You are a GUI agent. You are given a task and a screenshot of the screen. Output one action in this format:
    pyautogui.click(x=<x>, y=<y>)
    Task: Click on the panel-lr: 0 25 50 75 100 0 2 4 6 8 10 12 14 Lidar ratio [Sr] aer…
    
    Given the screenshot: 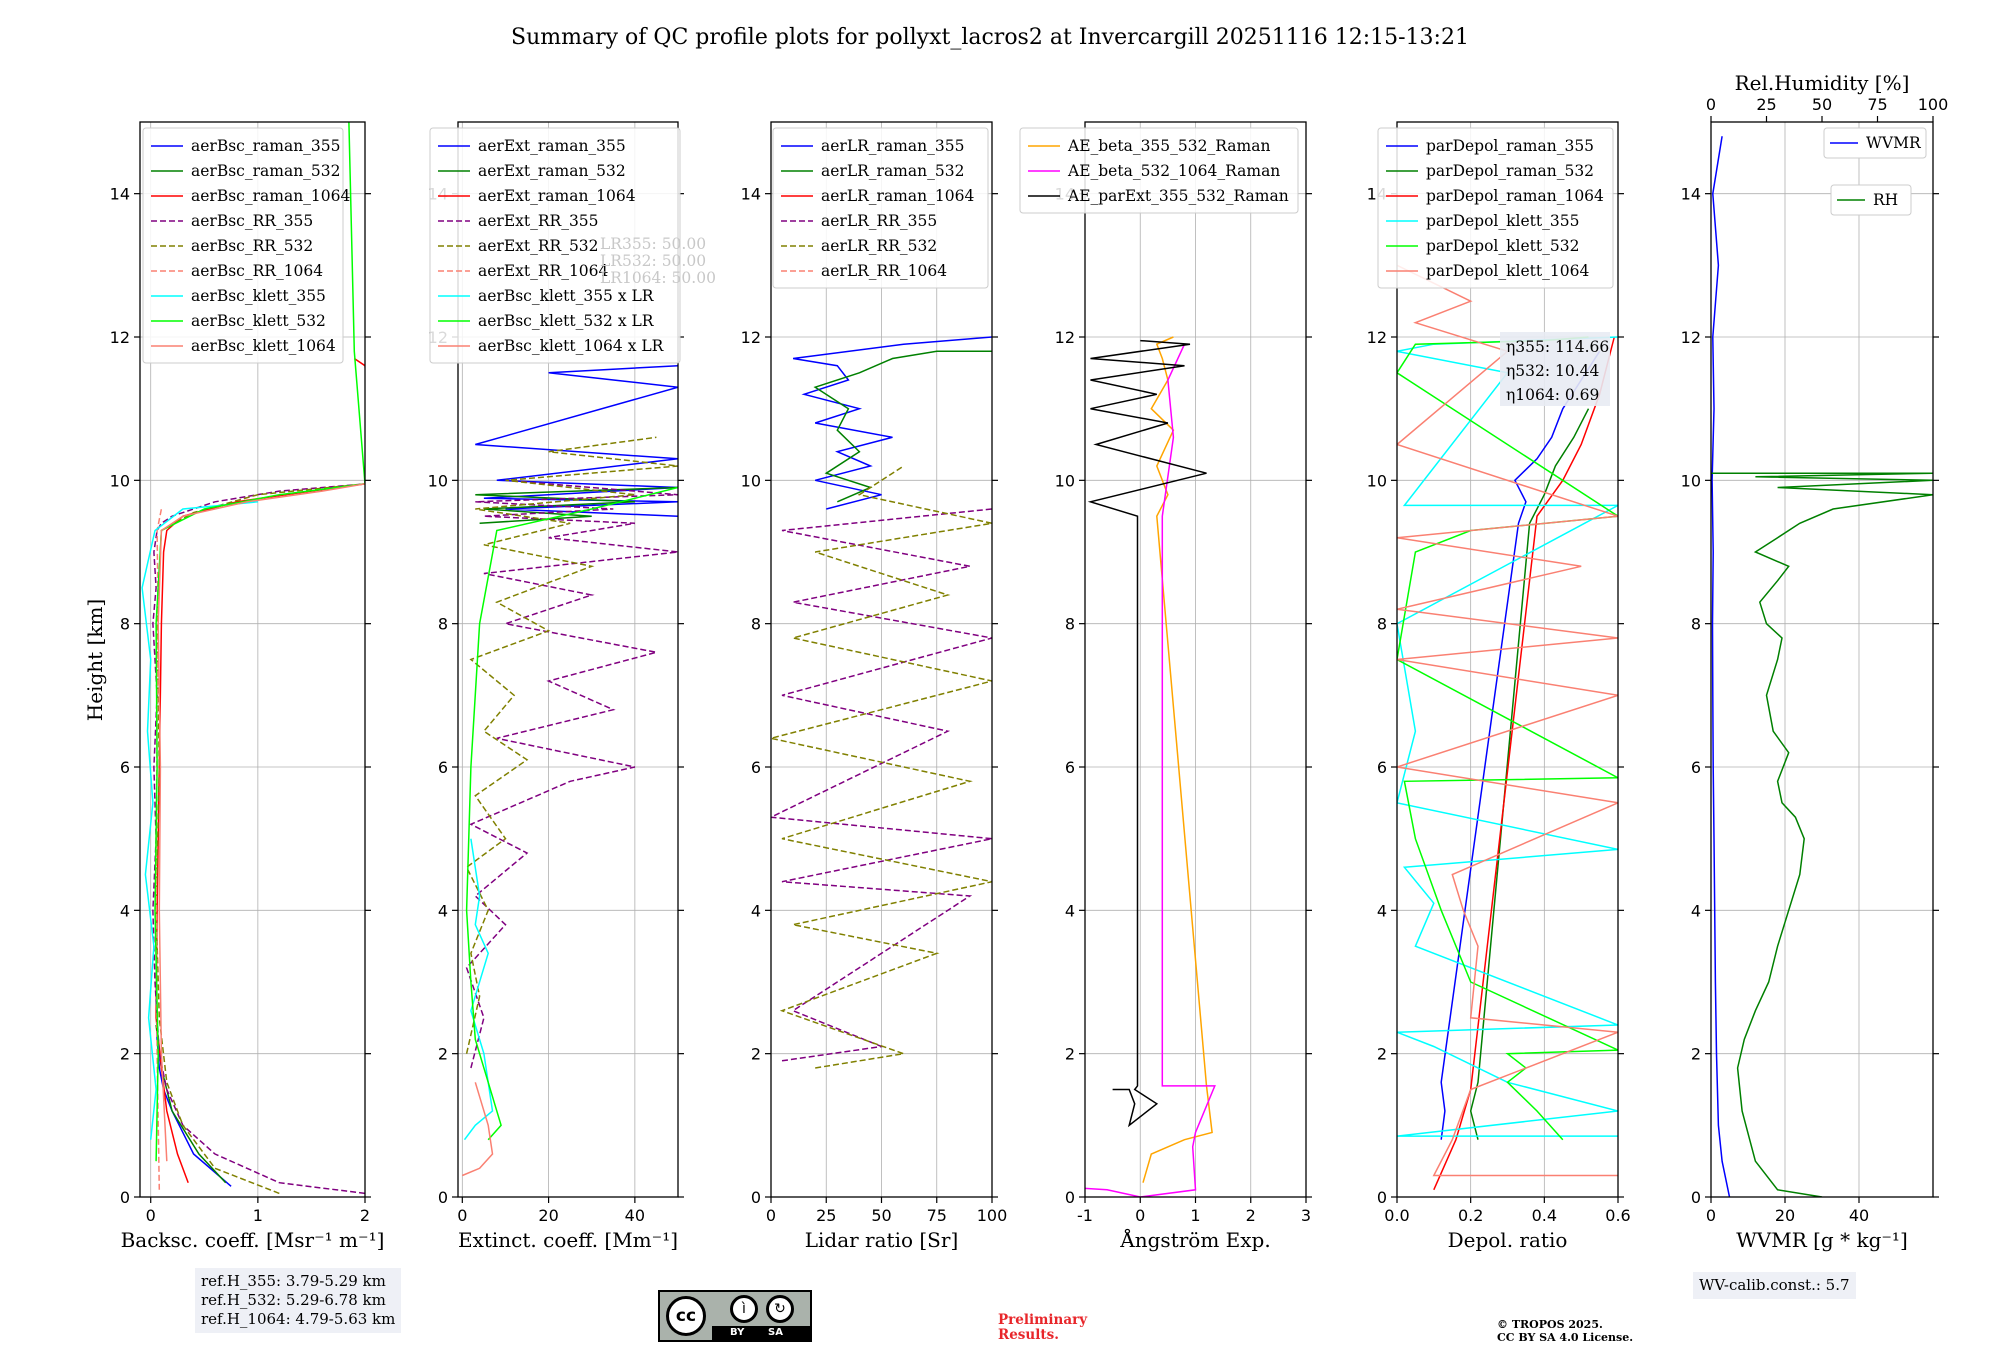 What is the action you would take?
    pyautogui.click(x=874, y=686)
    